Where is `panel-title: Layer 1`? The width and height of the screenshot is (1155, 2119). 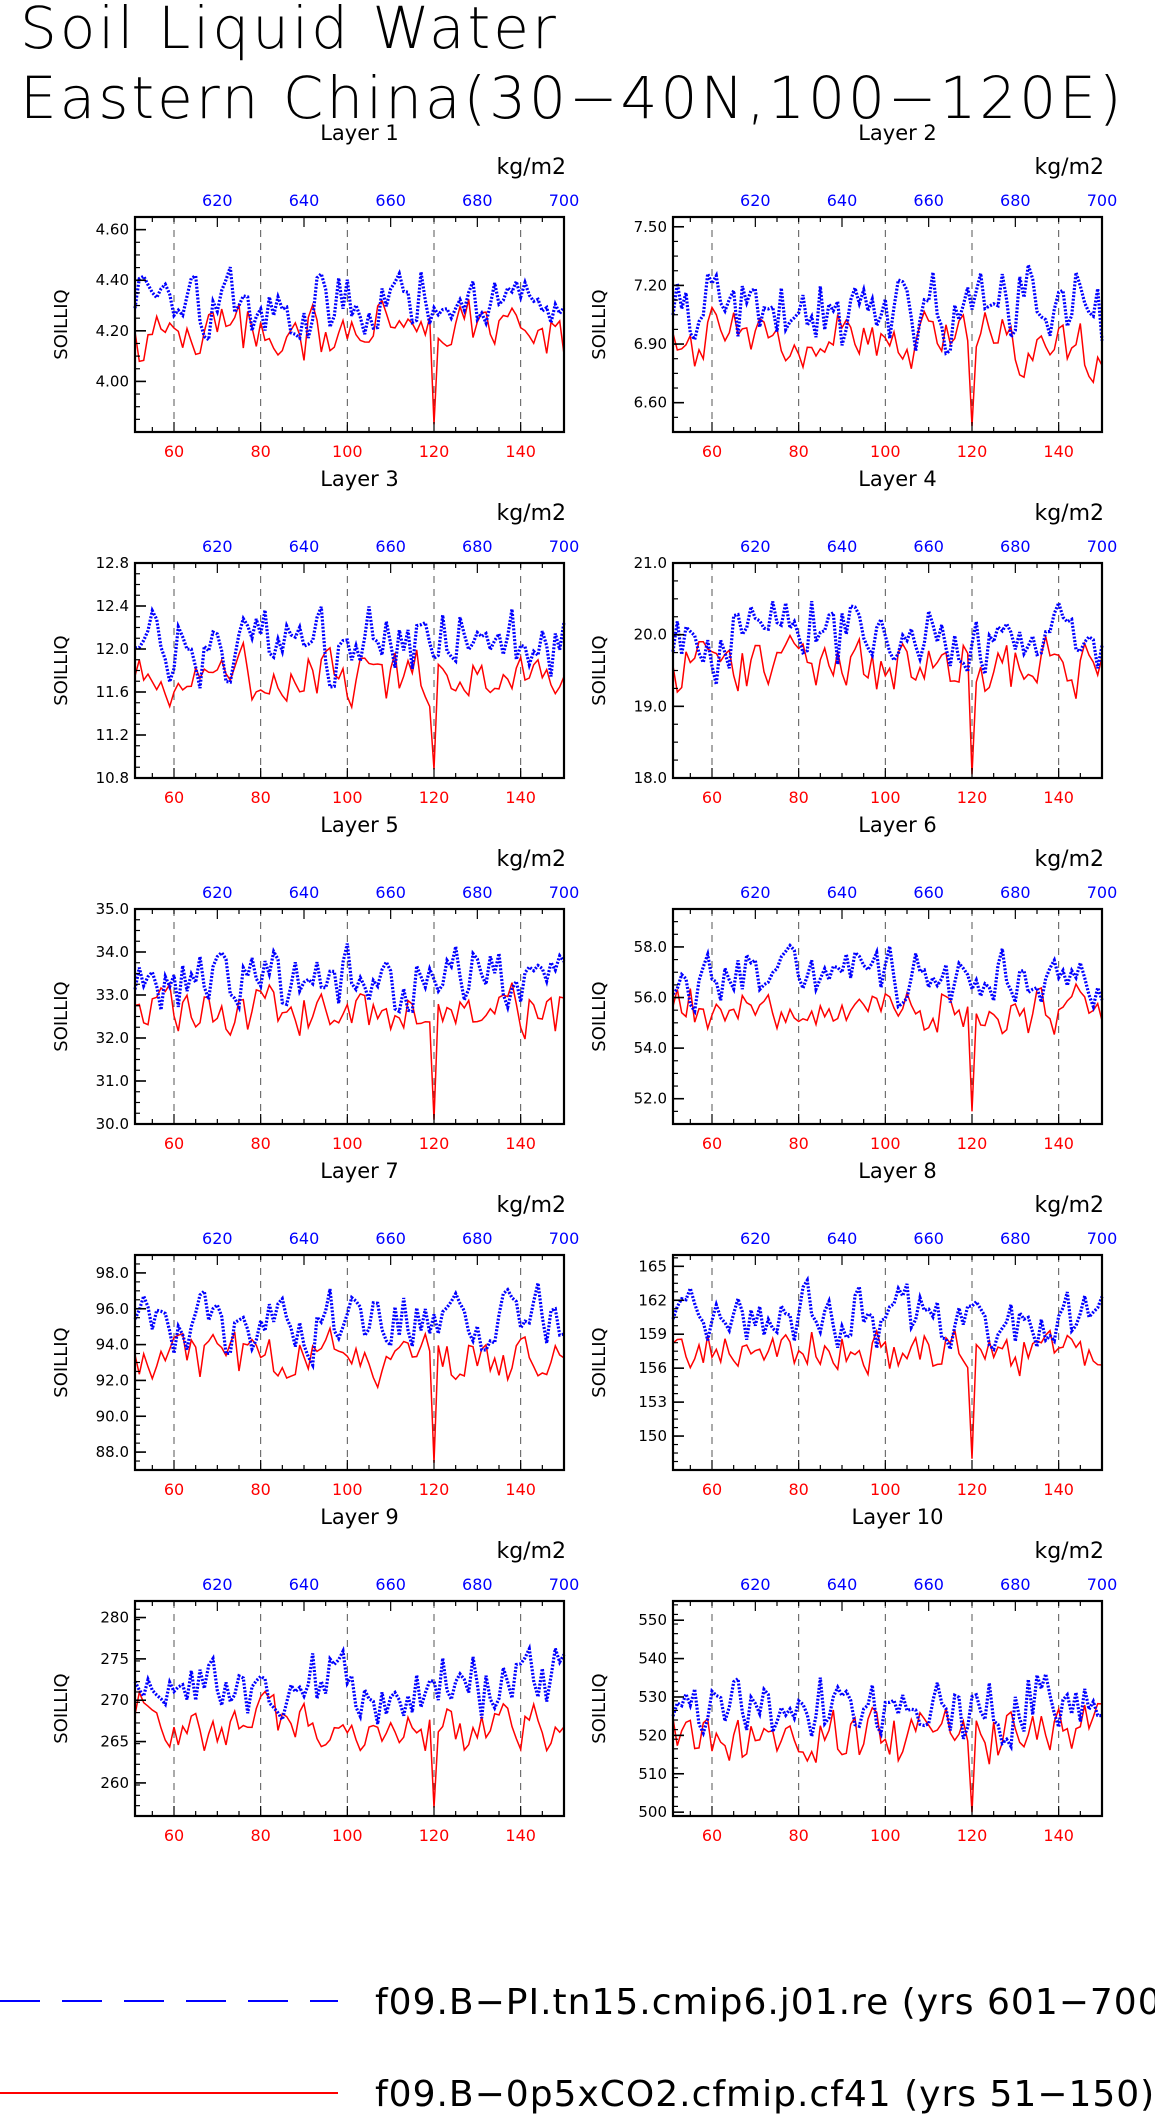
panel-title: Layer 1 is located at coordinates (359, 133).